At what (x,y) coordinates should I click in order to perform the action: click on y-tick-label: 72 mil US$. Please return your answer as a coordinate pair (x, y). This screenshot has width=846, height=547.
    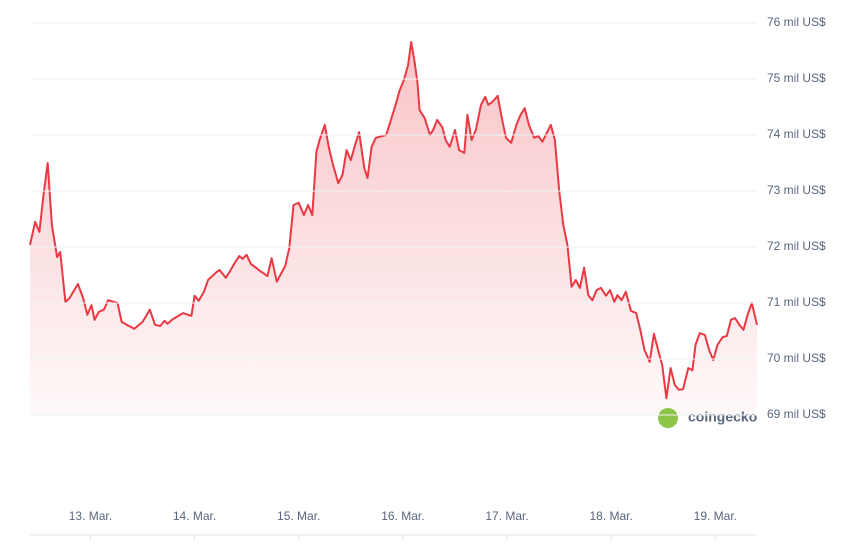
    Looking at the image, I should click on (796, 246).